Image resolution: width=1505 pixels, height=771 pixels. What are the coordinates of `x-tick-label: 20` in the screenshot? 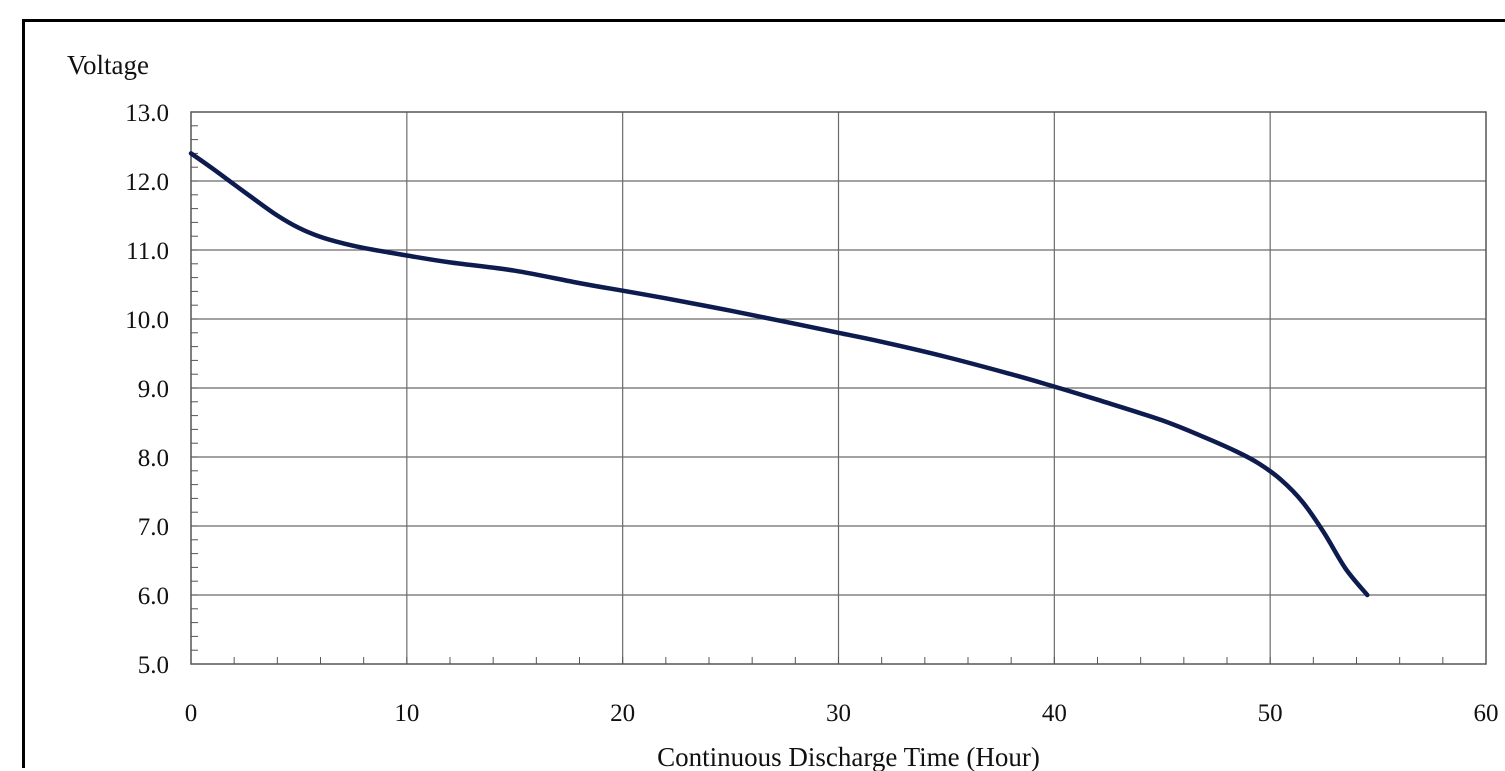 It's located at (622, 713).